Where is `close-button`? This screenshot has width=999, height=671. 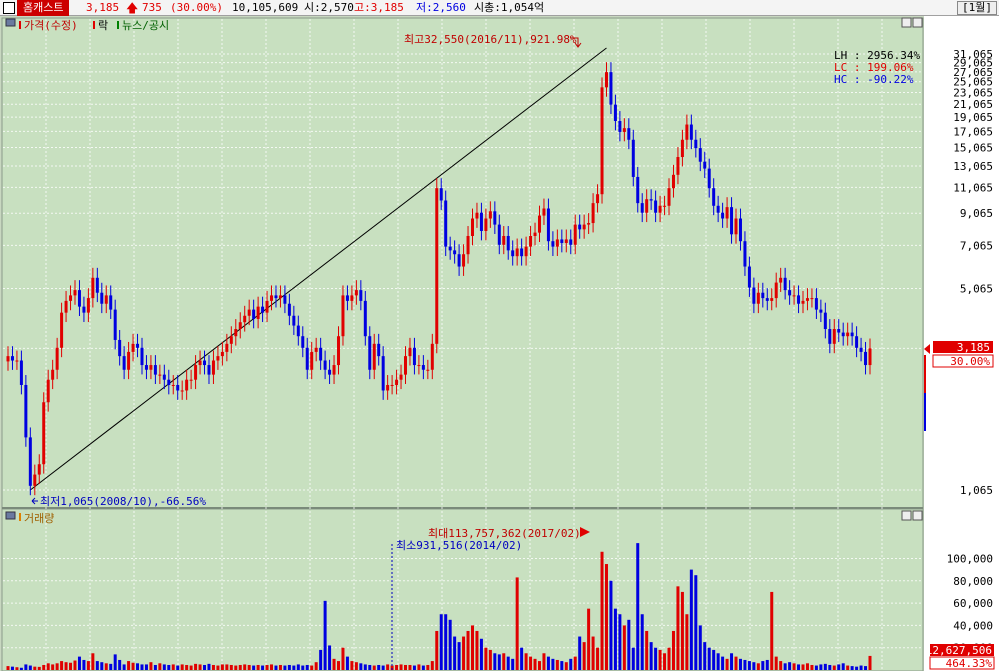 close-button is located at coordinates (917, 22).